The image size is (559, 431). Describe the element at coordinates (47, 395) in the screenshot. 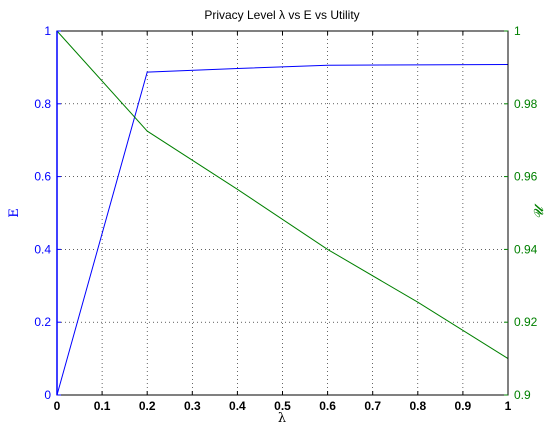

I see `y-left-tick-label: 0` at that location.